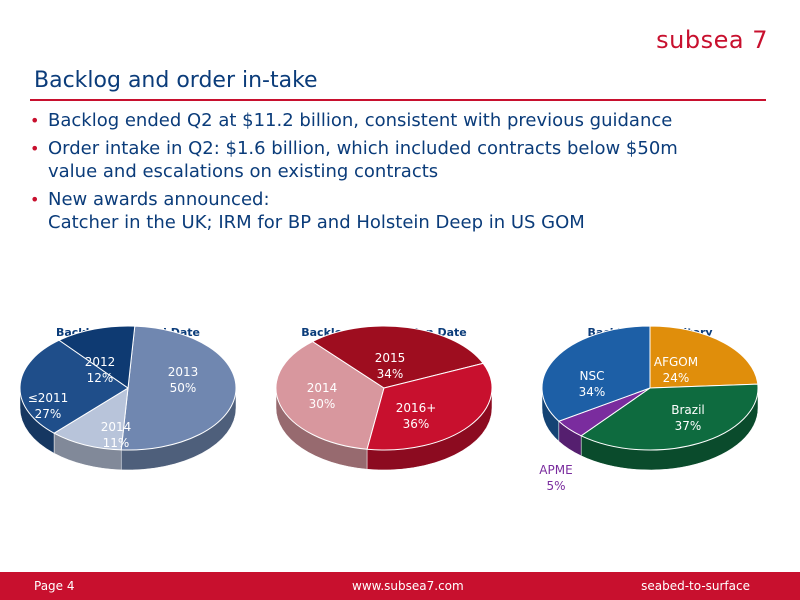 Image resolution: width=800 pixels, height=600 pixels. I want to click on slice-label: 2012, so click(100, 362).